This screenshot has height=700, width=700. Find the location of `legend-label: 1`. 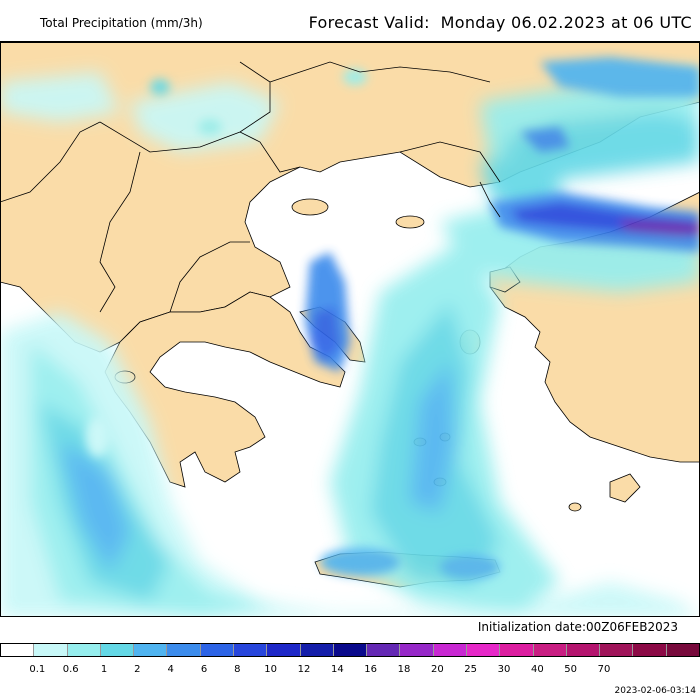

legend-label: 1 is located at coordinates (104, 669).